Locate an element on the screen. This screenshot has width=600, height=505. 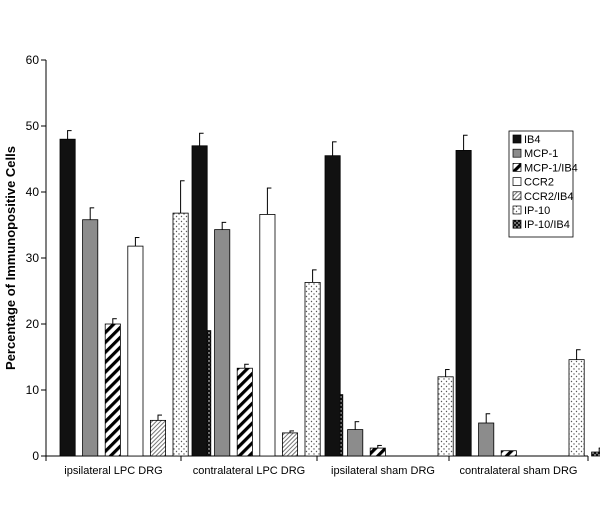
legend-label: CCR2/IB4 is located at coordinates (549, 197).